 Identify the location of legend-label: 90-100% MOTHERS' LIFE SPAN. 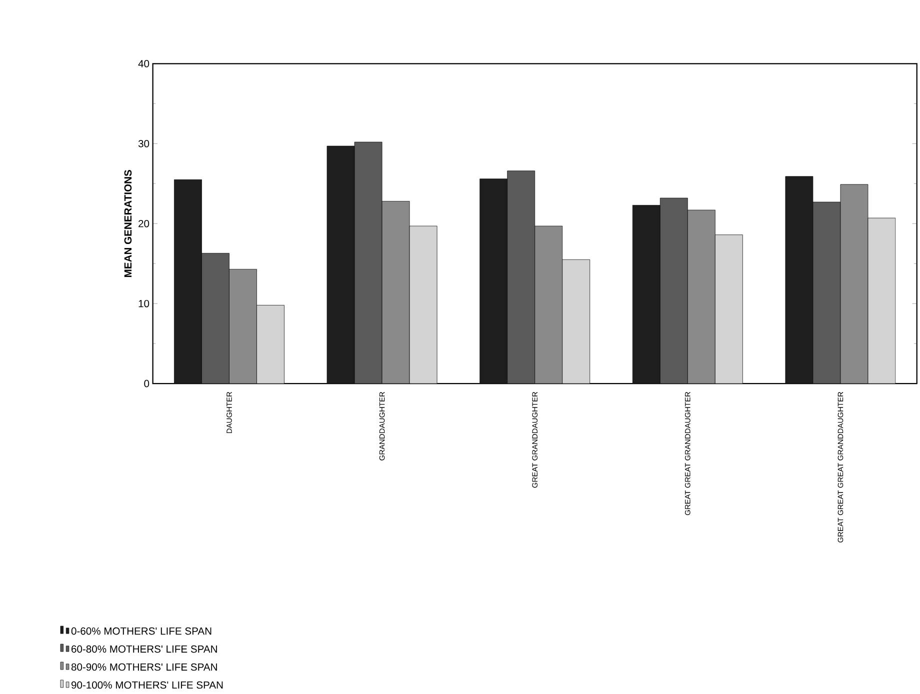
(147, 685).